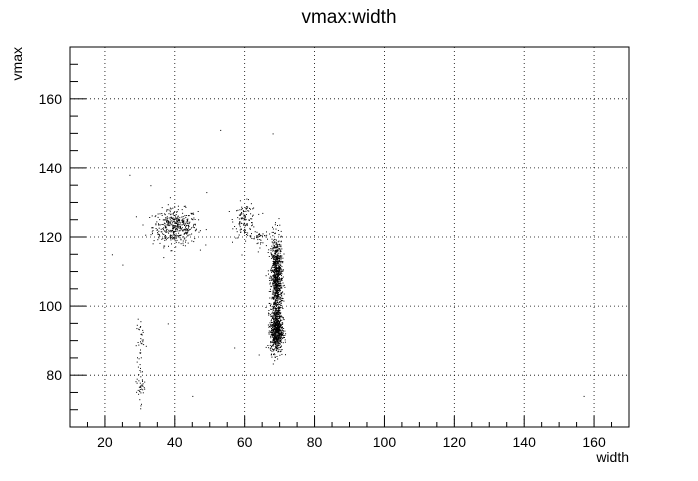 The image size is (698, 481). What do you see at coordinates (455, 442) in the screenshot?
I see `x-tick-label: 120` at bounding box center [455, 442].